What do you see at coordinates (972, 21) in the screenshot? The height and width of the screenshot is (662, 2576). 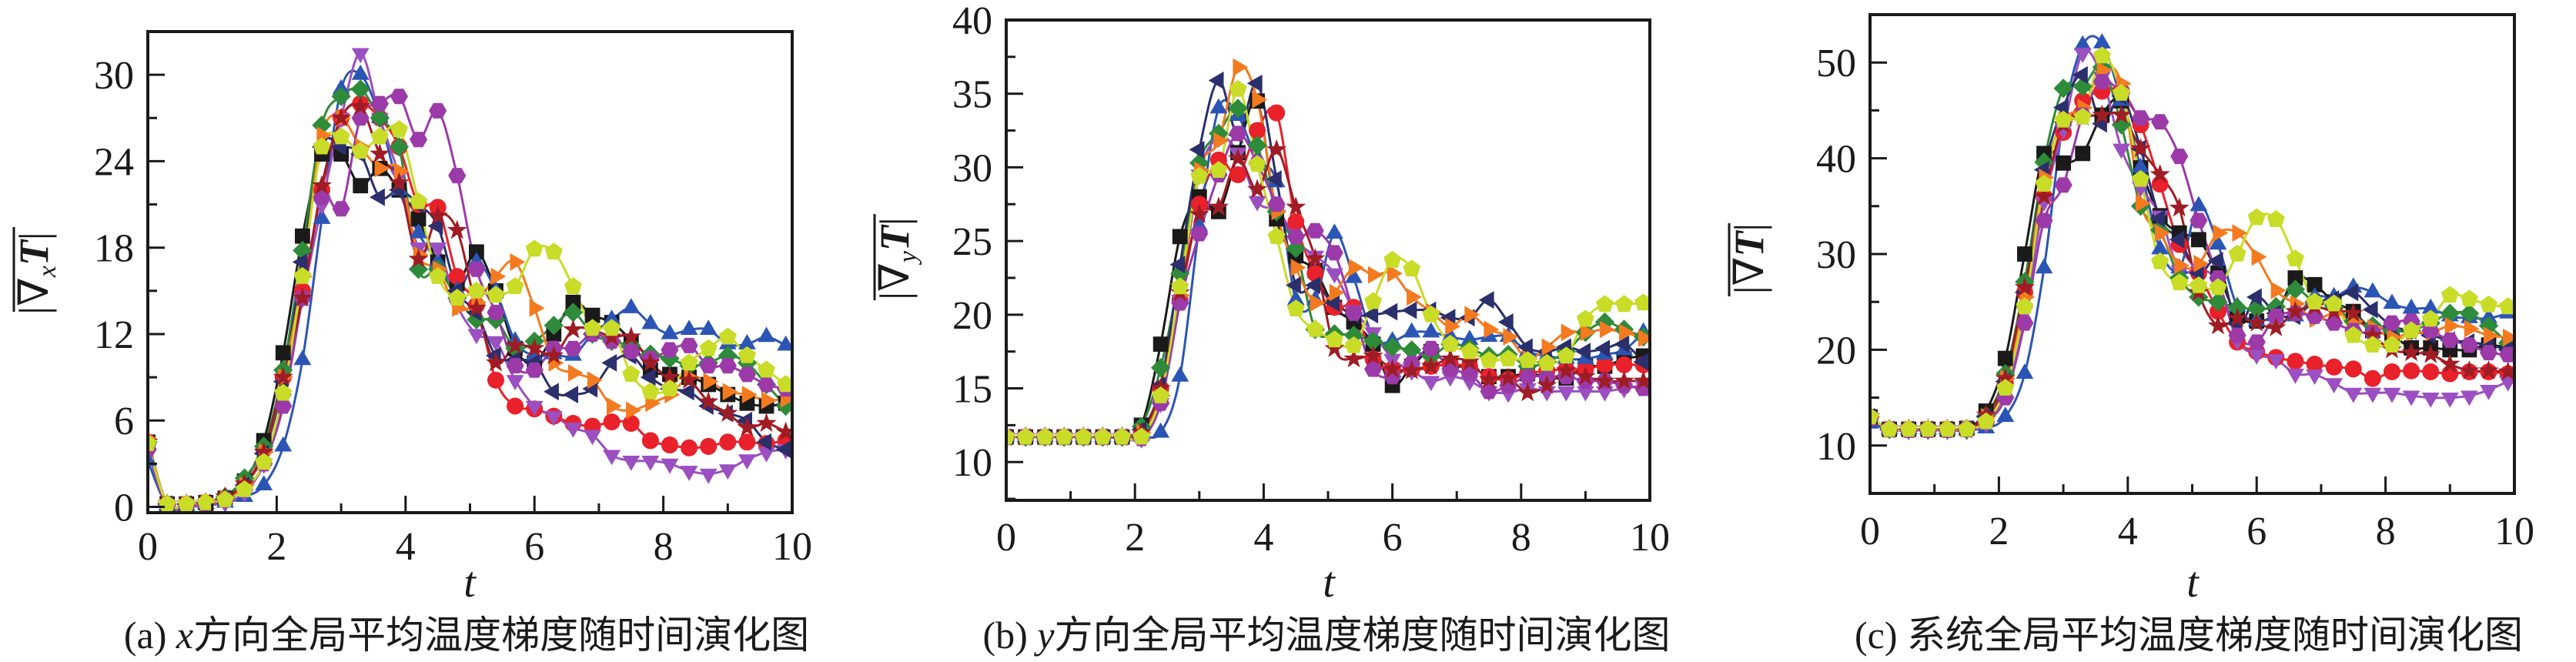 I see `y-tick-label: 40` at bounding box center [972, 21].